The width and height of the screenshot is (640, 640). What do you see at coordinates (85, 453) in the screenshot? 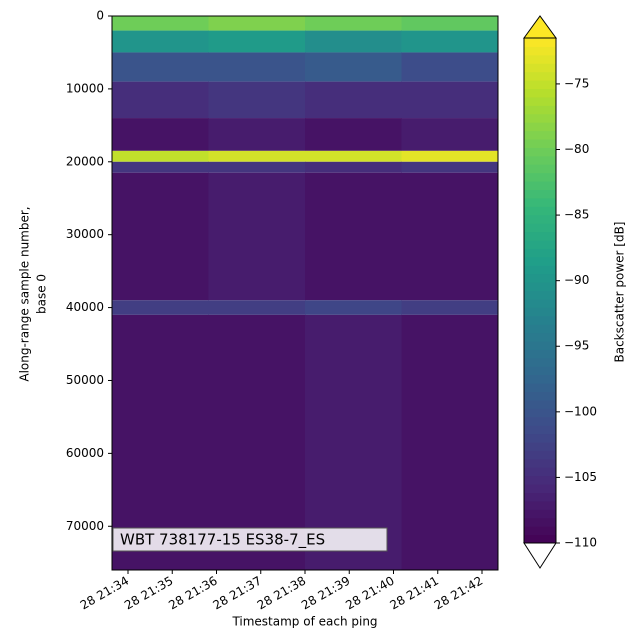
I see `y-tick-label: 60000` at bounding box center [85, 453].